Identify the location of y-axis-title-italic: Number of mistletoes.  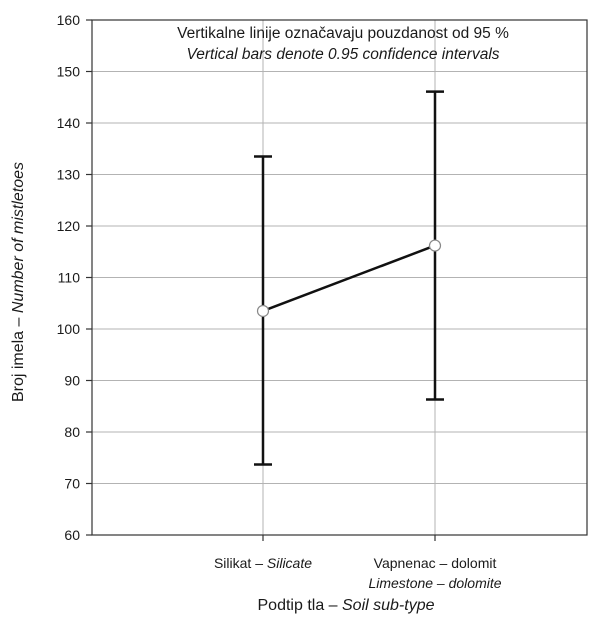
(18, 237).